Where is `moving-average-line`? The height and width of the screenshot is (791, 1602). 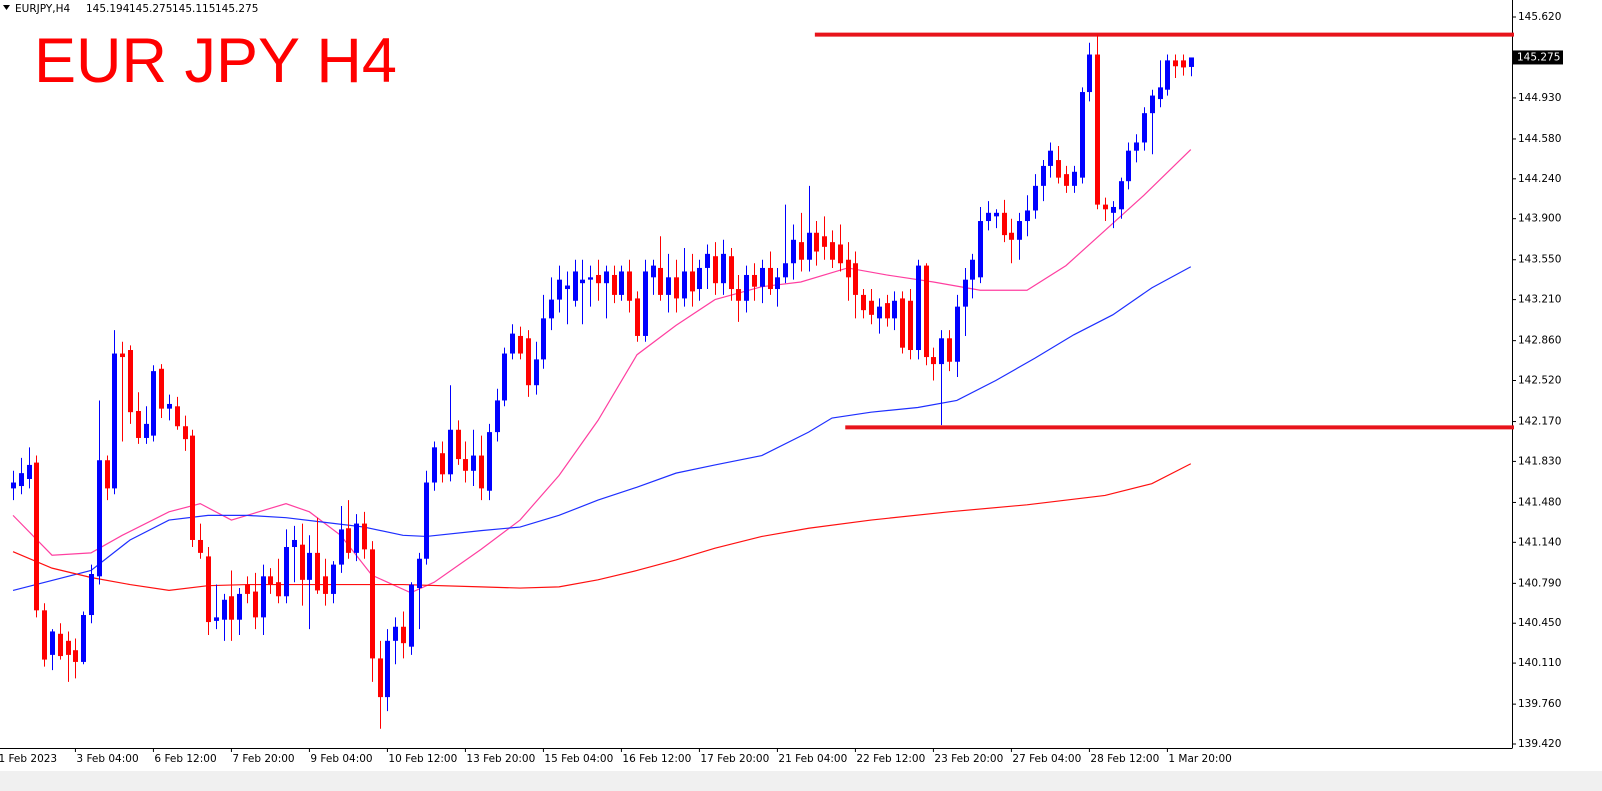
moving-average-line is located at coordinates (602, 527).